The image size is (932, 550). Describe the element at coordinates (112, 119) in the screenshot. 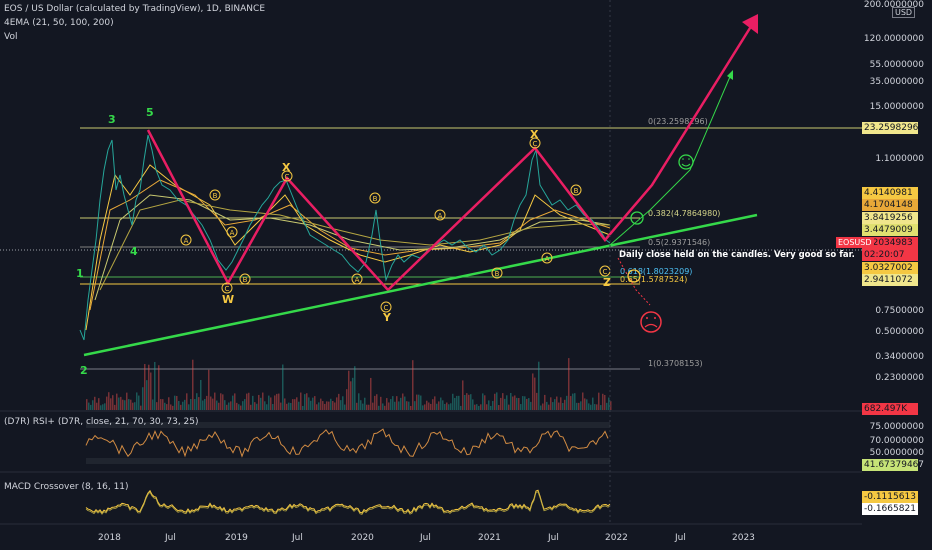

I see `wave-label-3: 3` at that location.